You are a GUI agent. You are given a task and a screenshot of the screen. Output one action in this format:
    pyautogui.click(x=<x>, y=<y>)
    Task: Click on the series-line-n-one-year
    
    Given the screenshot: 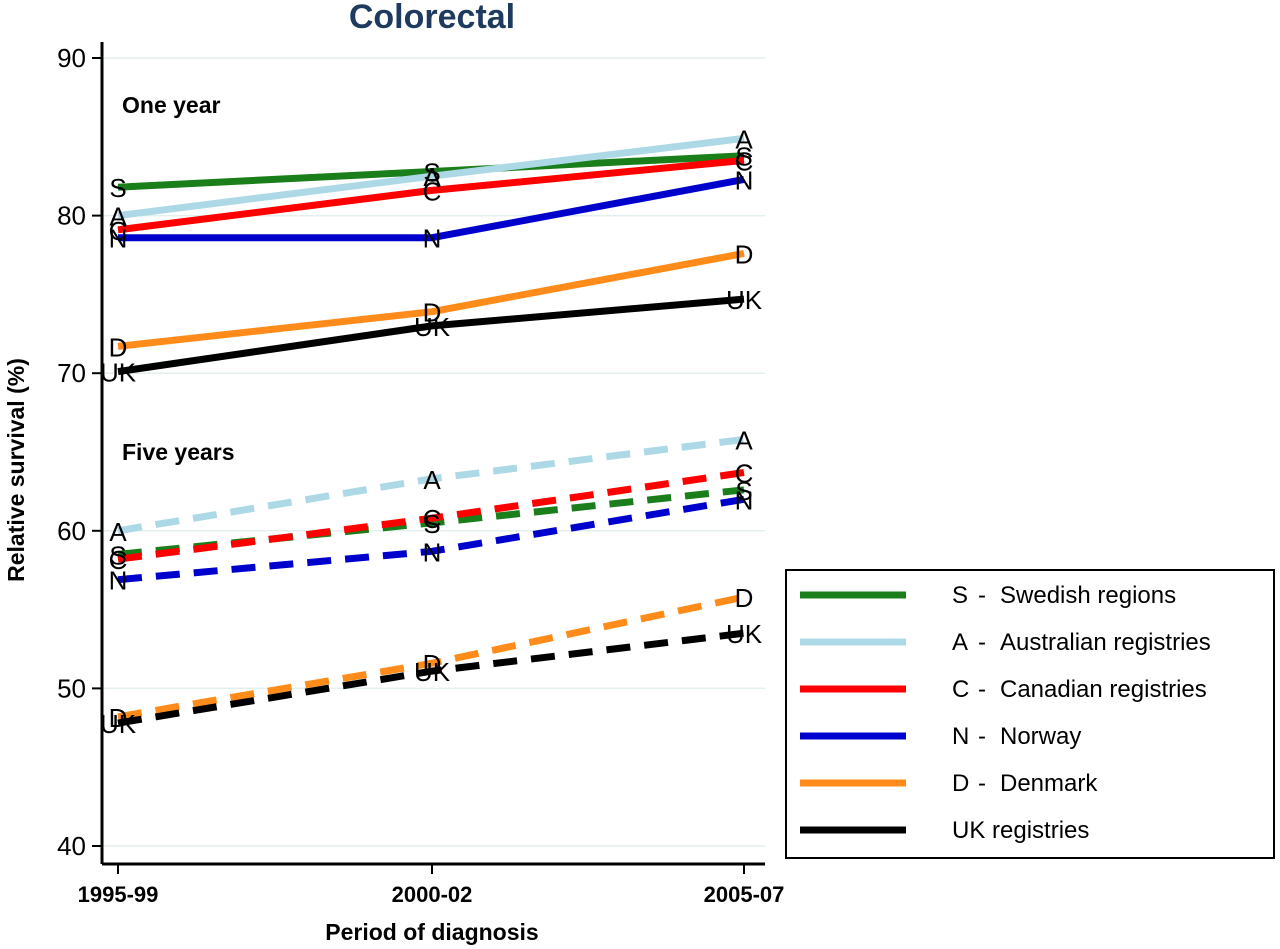 What is the action you would take?
    pyautogui.click(x=431, y=208)
    